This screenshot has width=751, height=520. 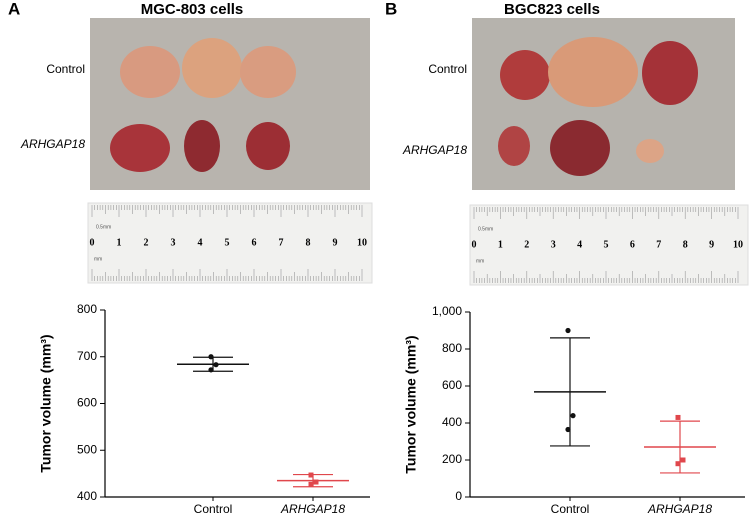 What do you see at coordinates (452, 459) in the screenshot?
I see `y-tick-label: 200` at bounding box center [452, 459].